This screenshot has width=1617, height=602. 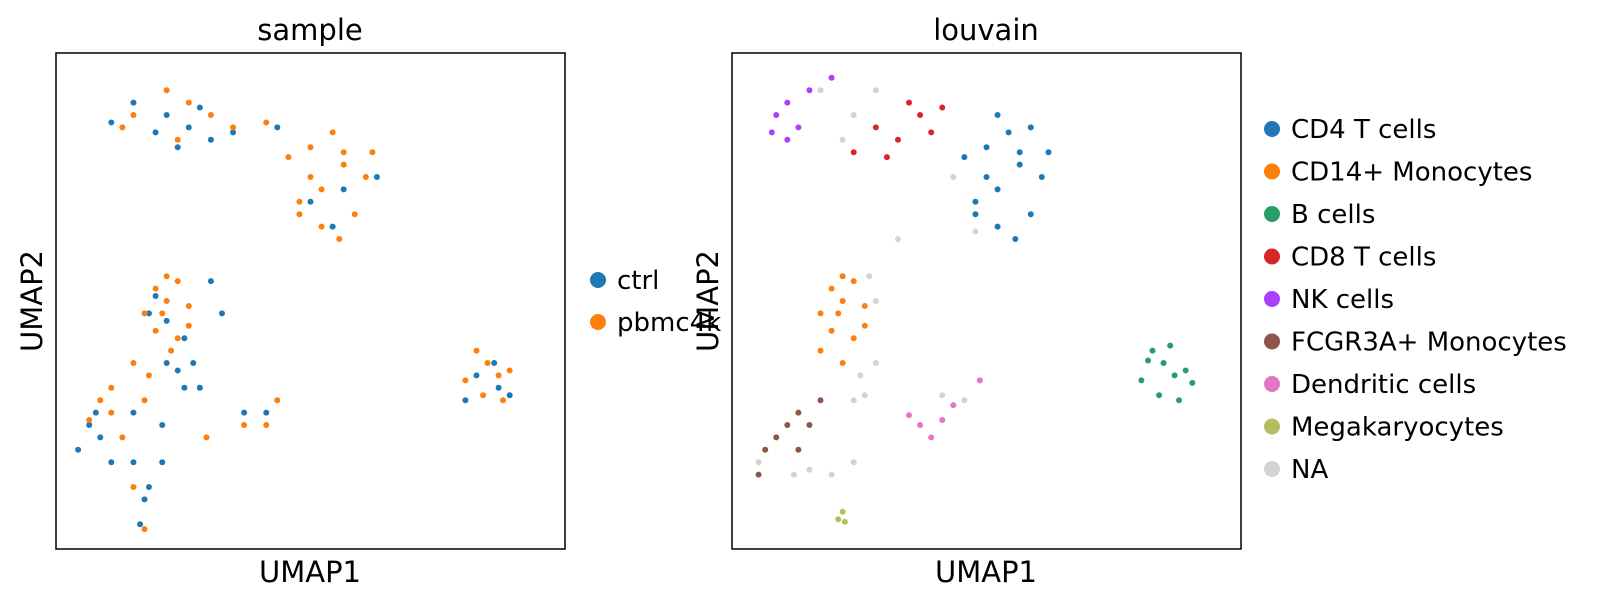 I want to click on legend-label-cd14-monocytes: CD14+ Monocytes, so click(x=1411, y=173).